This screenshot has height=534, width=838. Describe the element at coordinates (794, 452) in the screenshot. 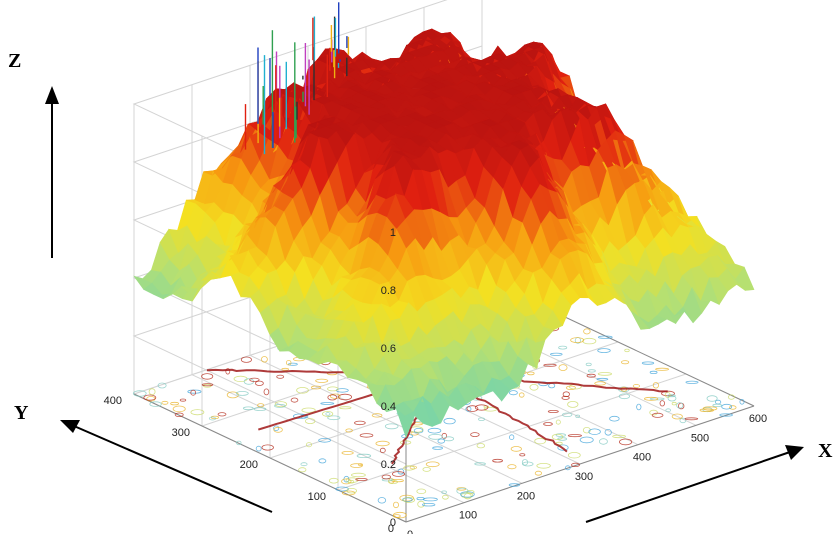

I see `x-arrow-head` at that location.